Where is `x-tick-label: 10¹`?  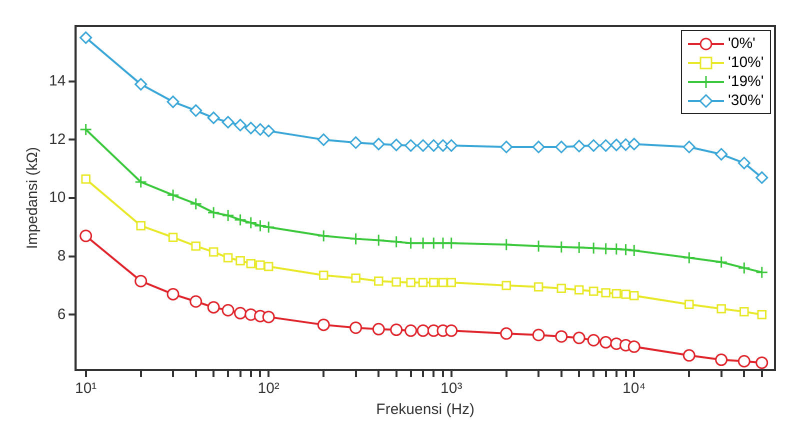
x-tick-label: 10¹ is located at coordinates (85, 389).